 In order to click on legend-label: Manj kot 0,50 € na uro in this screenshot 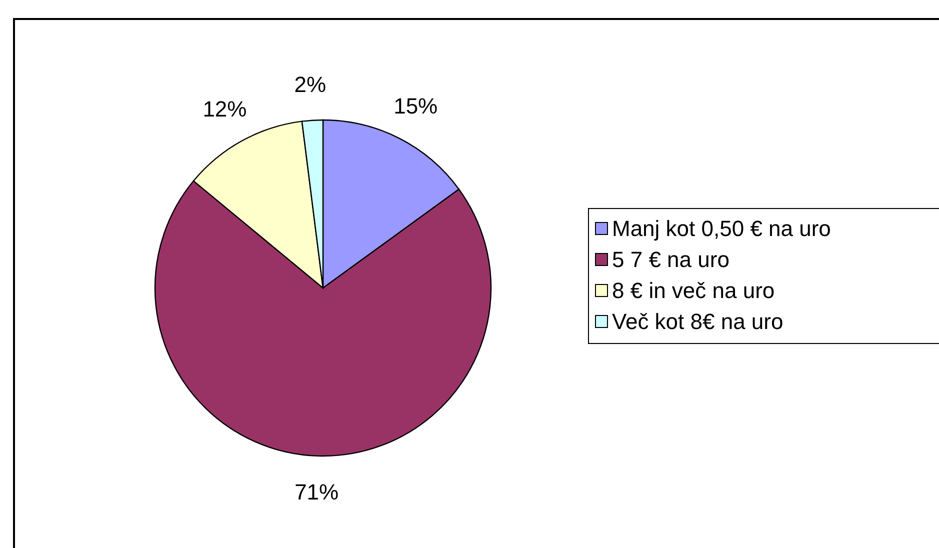, I will do `click(721, 229)`.